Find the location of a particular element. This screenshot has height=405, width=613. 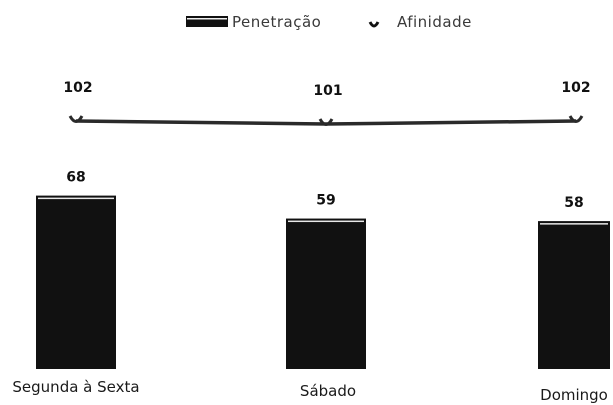

legend-swatch-penetracao-highlight is located at coordinates (207, 19).